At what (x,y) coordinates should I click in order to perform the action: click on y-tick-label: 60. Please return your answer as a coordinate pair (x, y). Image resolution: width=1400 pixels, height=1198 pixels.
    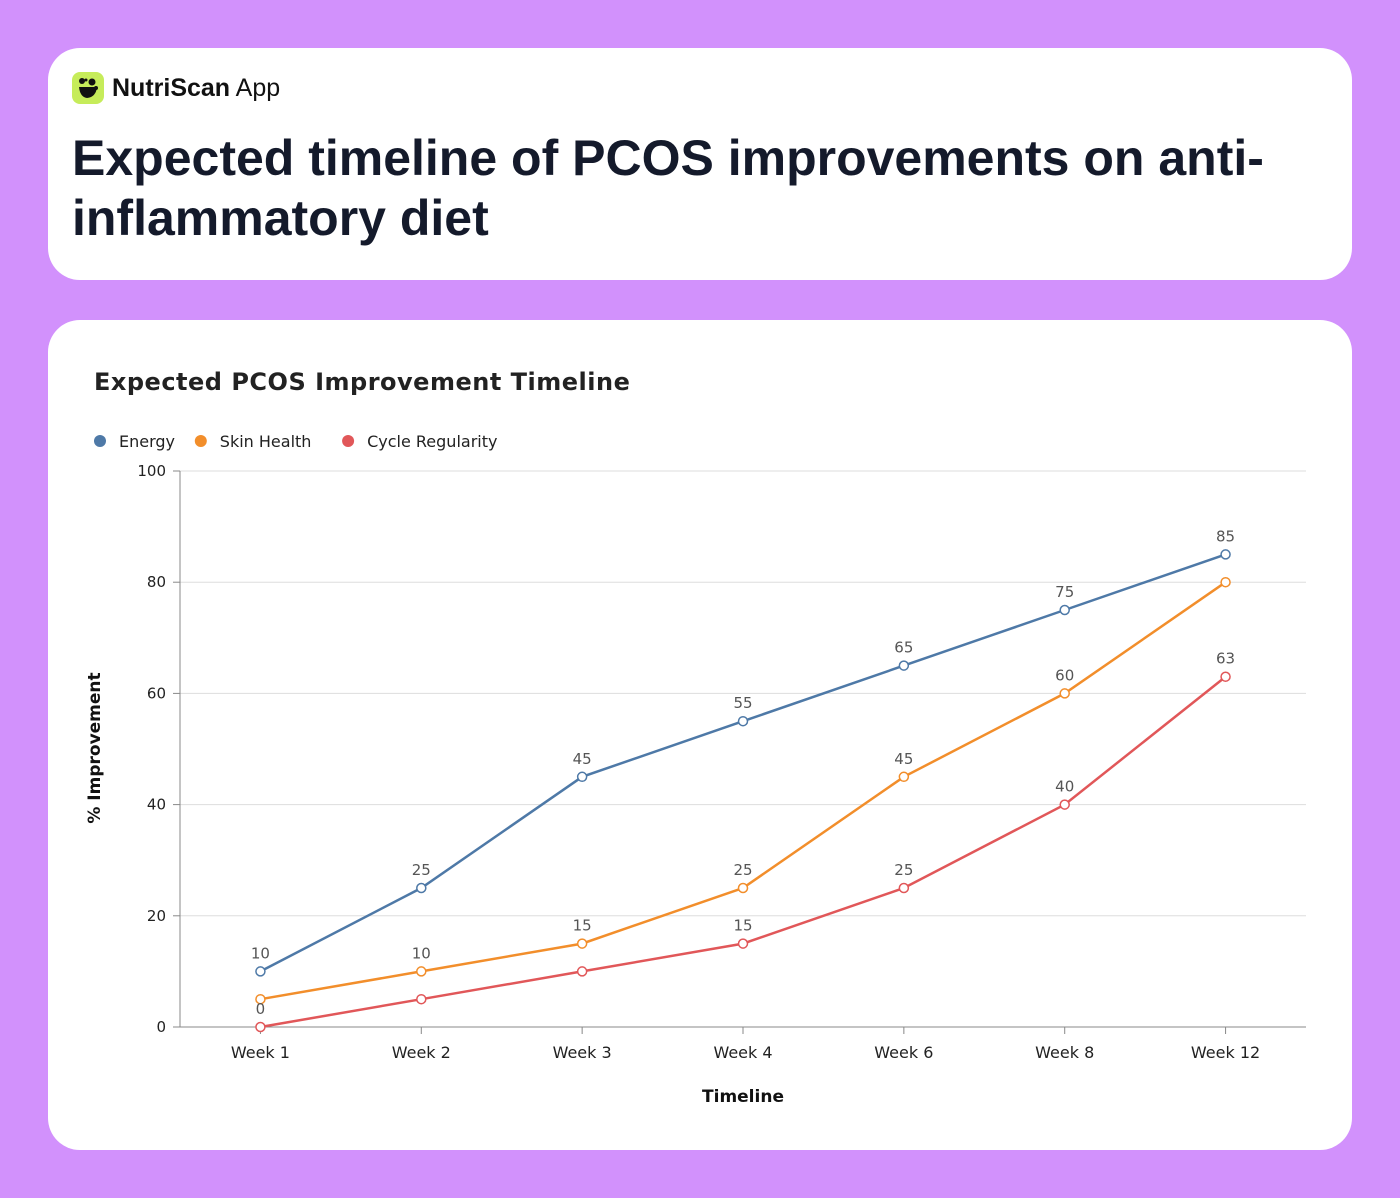
    Looking at the image, I should click on (156, 693).